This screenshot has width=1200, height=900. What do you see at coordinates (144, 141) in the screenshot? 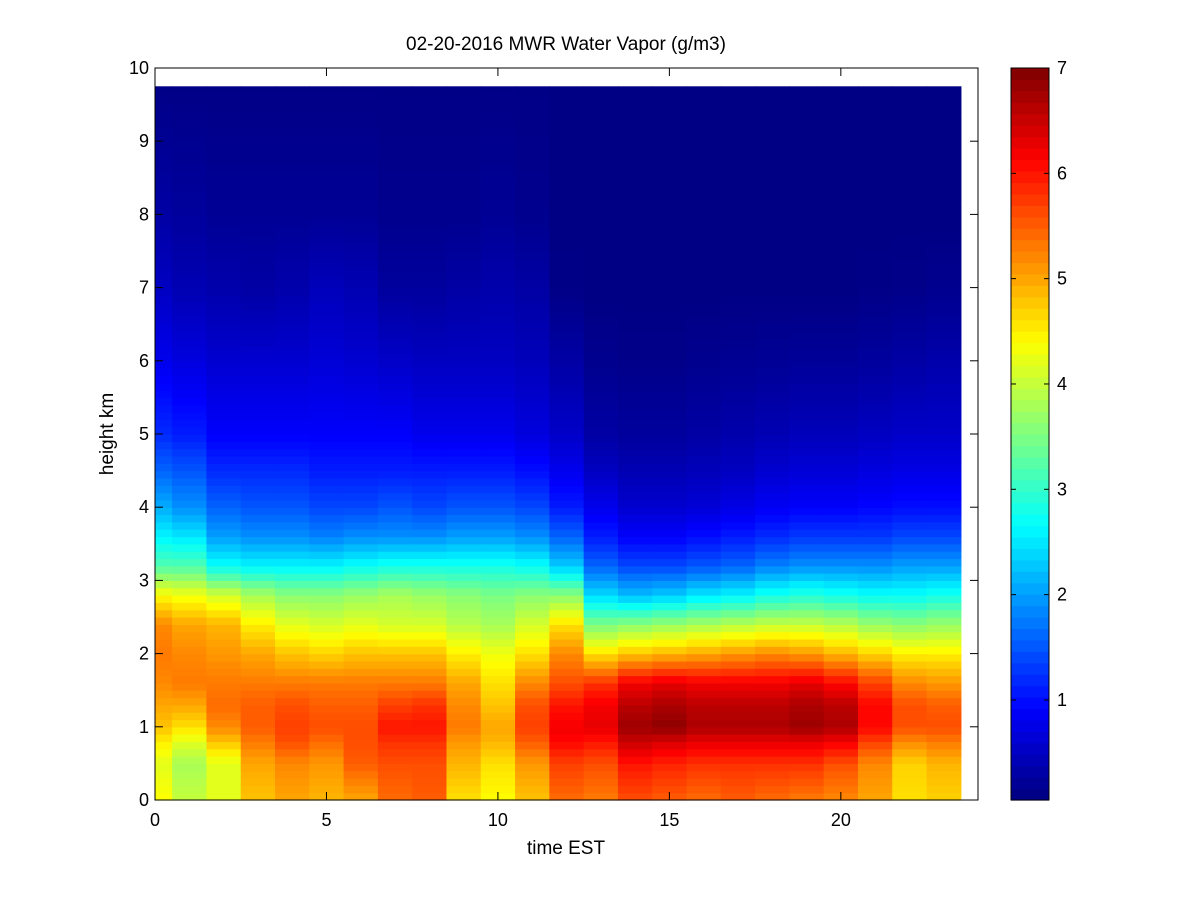
I see `y-tick-label: 9` at bounding box center [144, 141].